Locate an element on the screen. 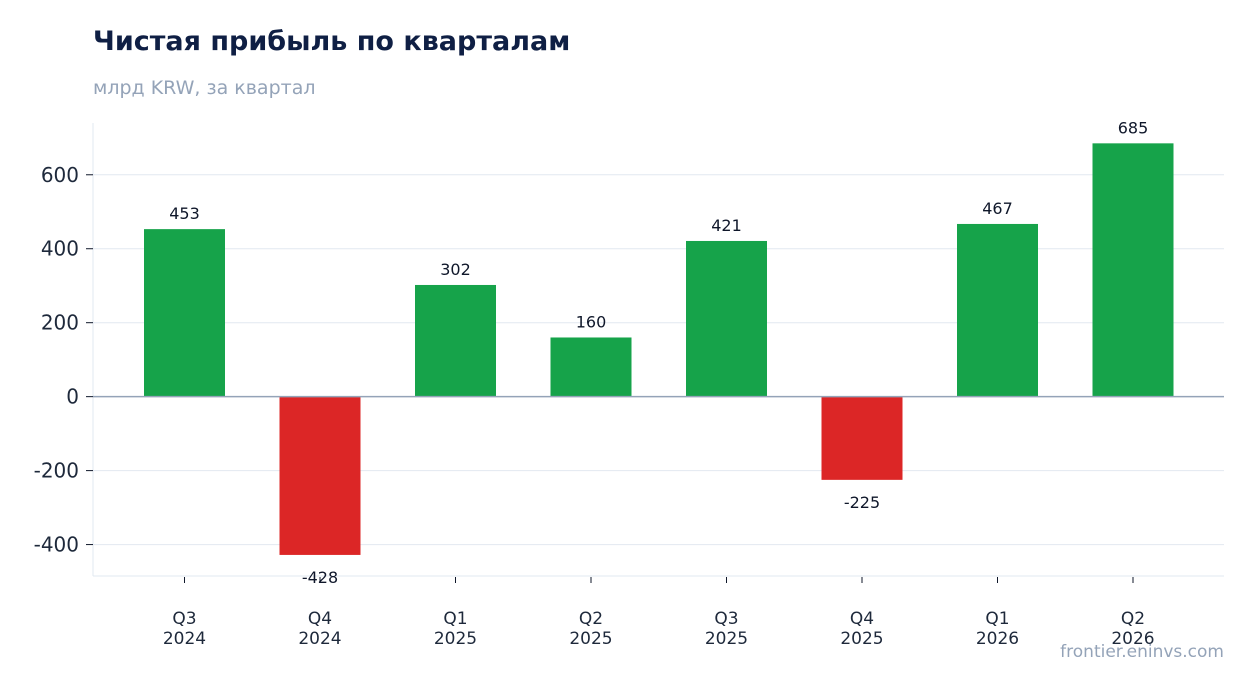 The width and height of the screenshot is (1255, 693). y-tick-labels: 600 400 200 0 -200 -400 is located at coordinates (63, 360).